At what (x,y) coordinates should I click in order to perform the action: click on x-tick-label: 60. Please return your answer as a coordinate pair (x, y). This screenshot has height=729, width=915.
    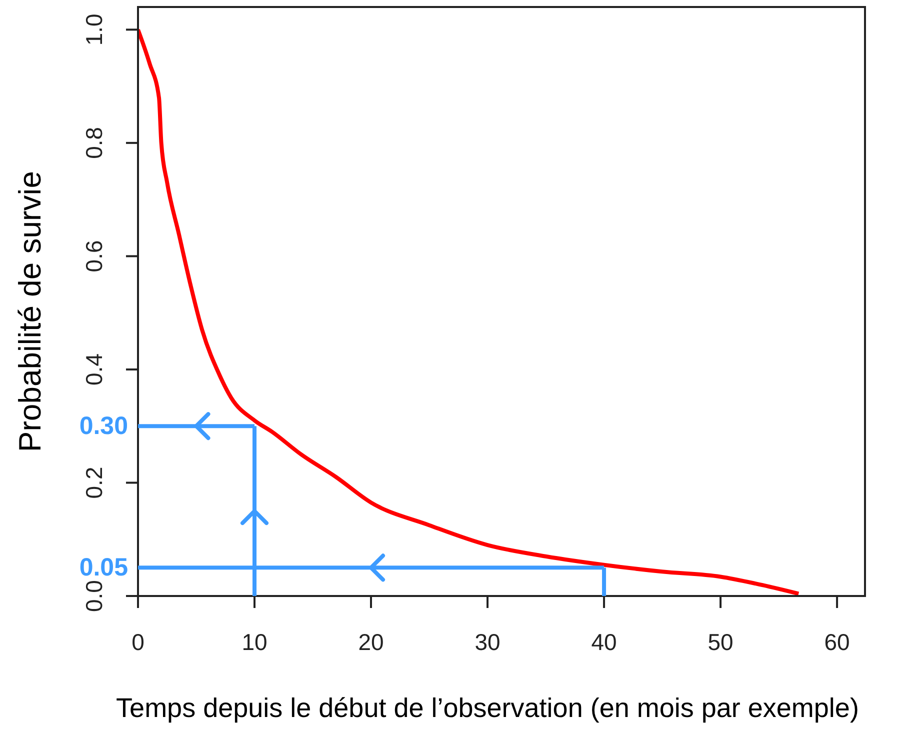
    Looking at the image, I should click on (837, 642).